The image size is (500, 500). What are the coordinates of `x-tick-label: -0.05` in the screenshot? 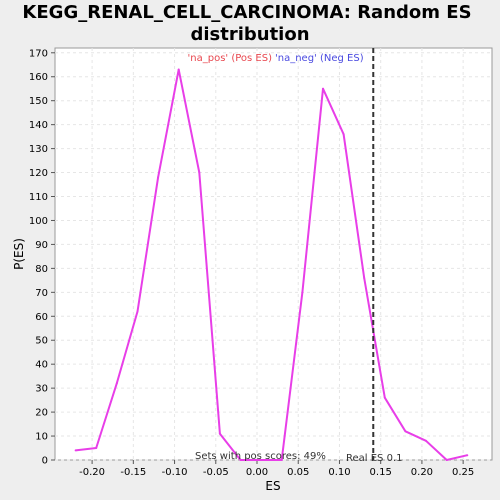 It's located at (216, 472).